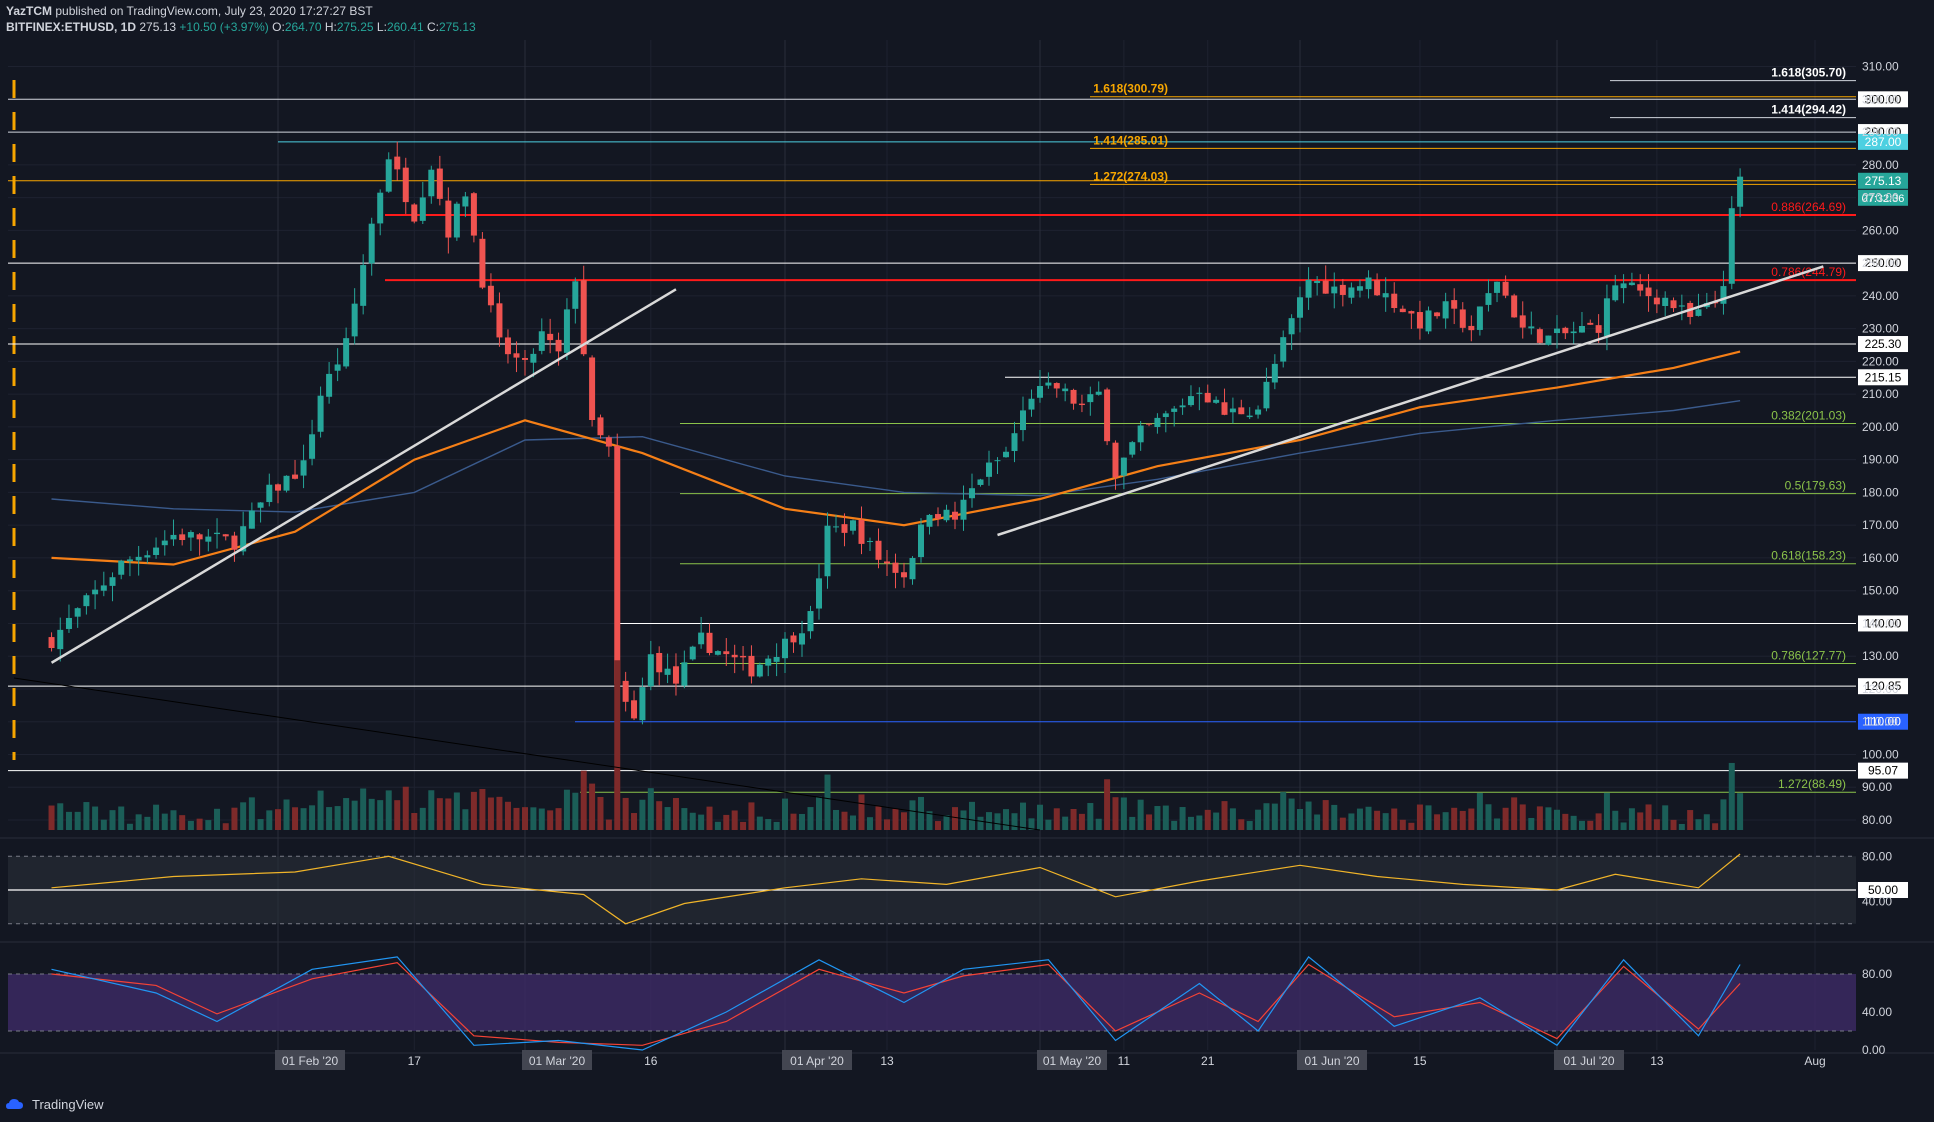 This screenshot has height=1122, width=1934. I want to click on time-axis-label: Aug, so click(1814, 1061).